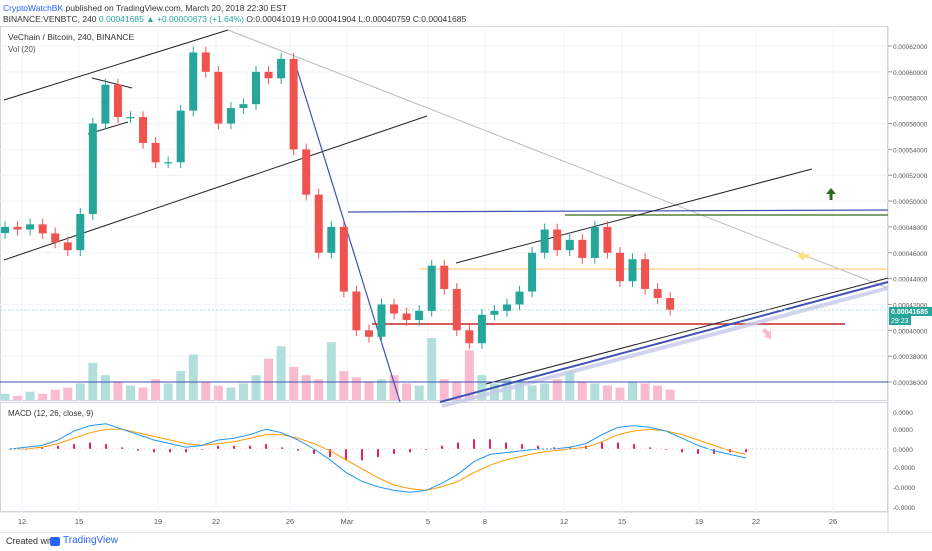 The width and height of the screenshot is (932, 551). Describe the element at coordinates (910, 202) in the screenshot. I see `y-tick-label: 0.00050000` at that location.